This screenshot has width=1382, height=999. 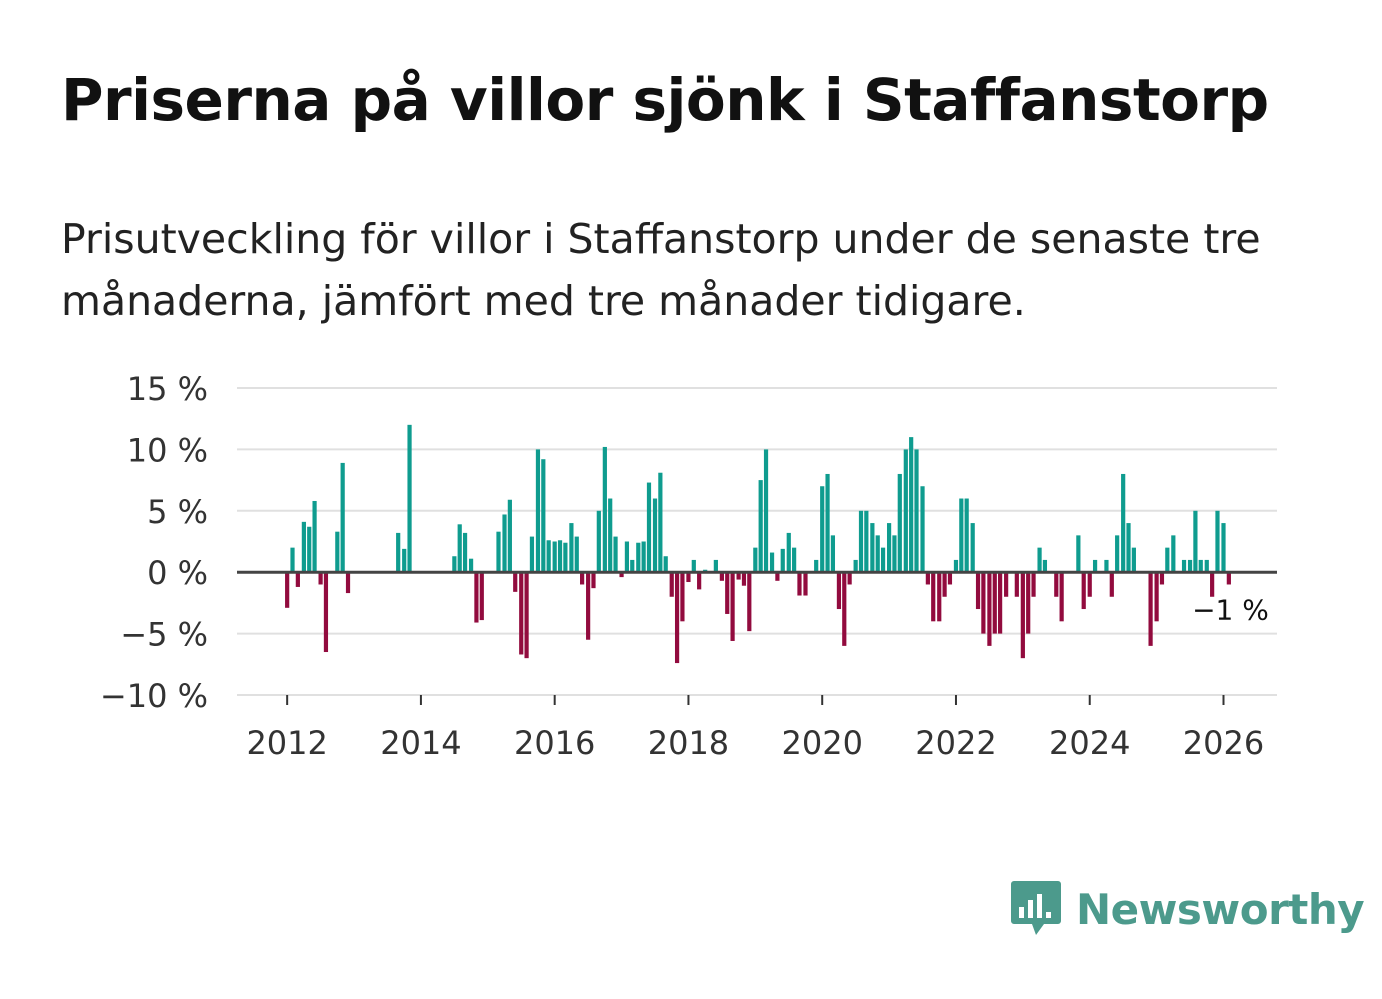 I want to click on x-tick-label: 2016, so click(x=554, y=743).